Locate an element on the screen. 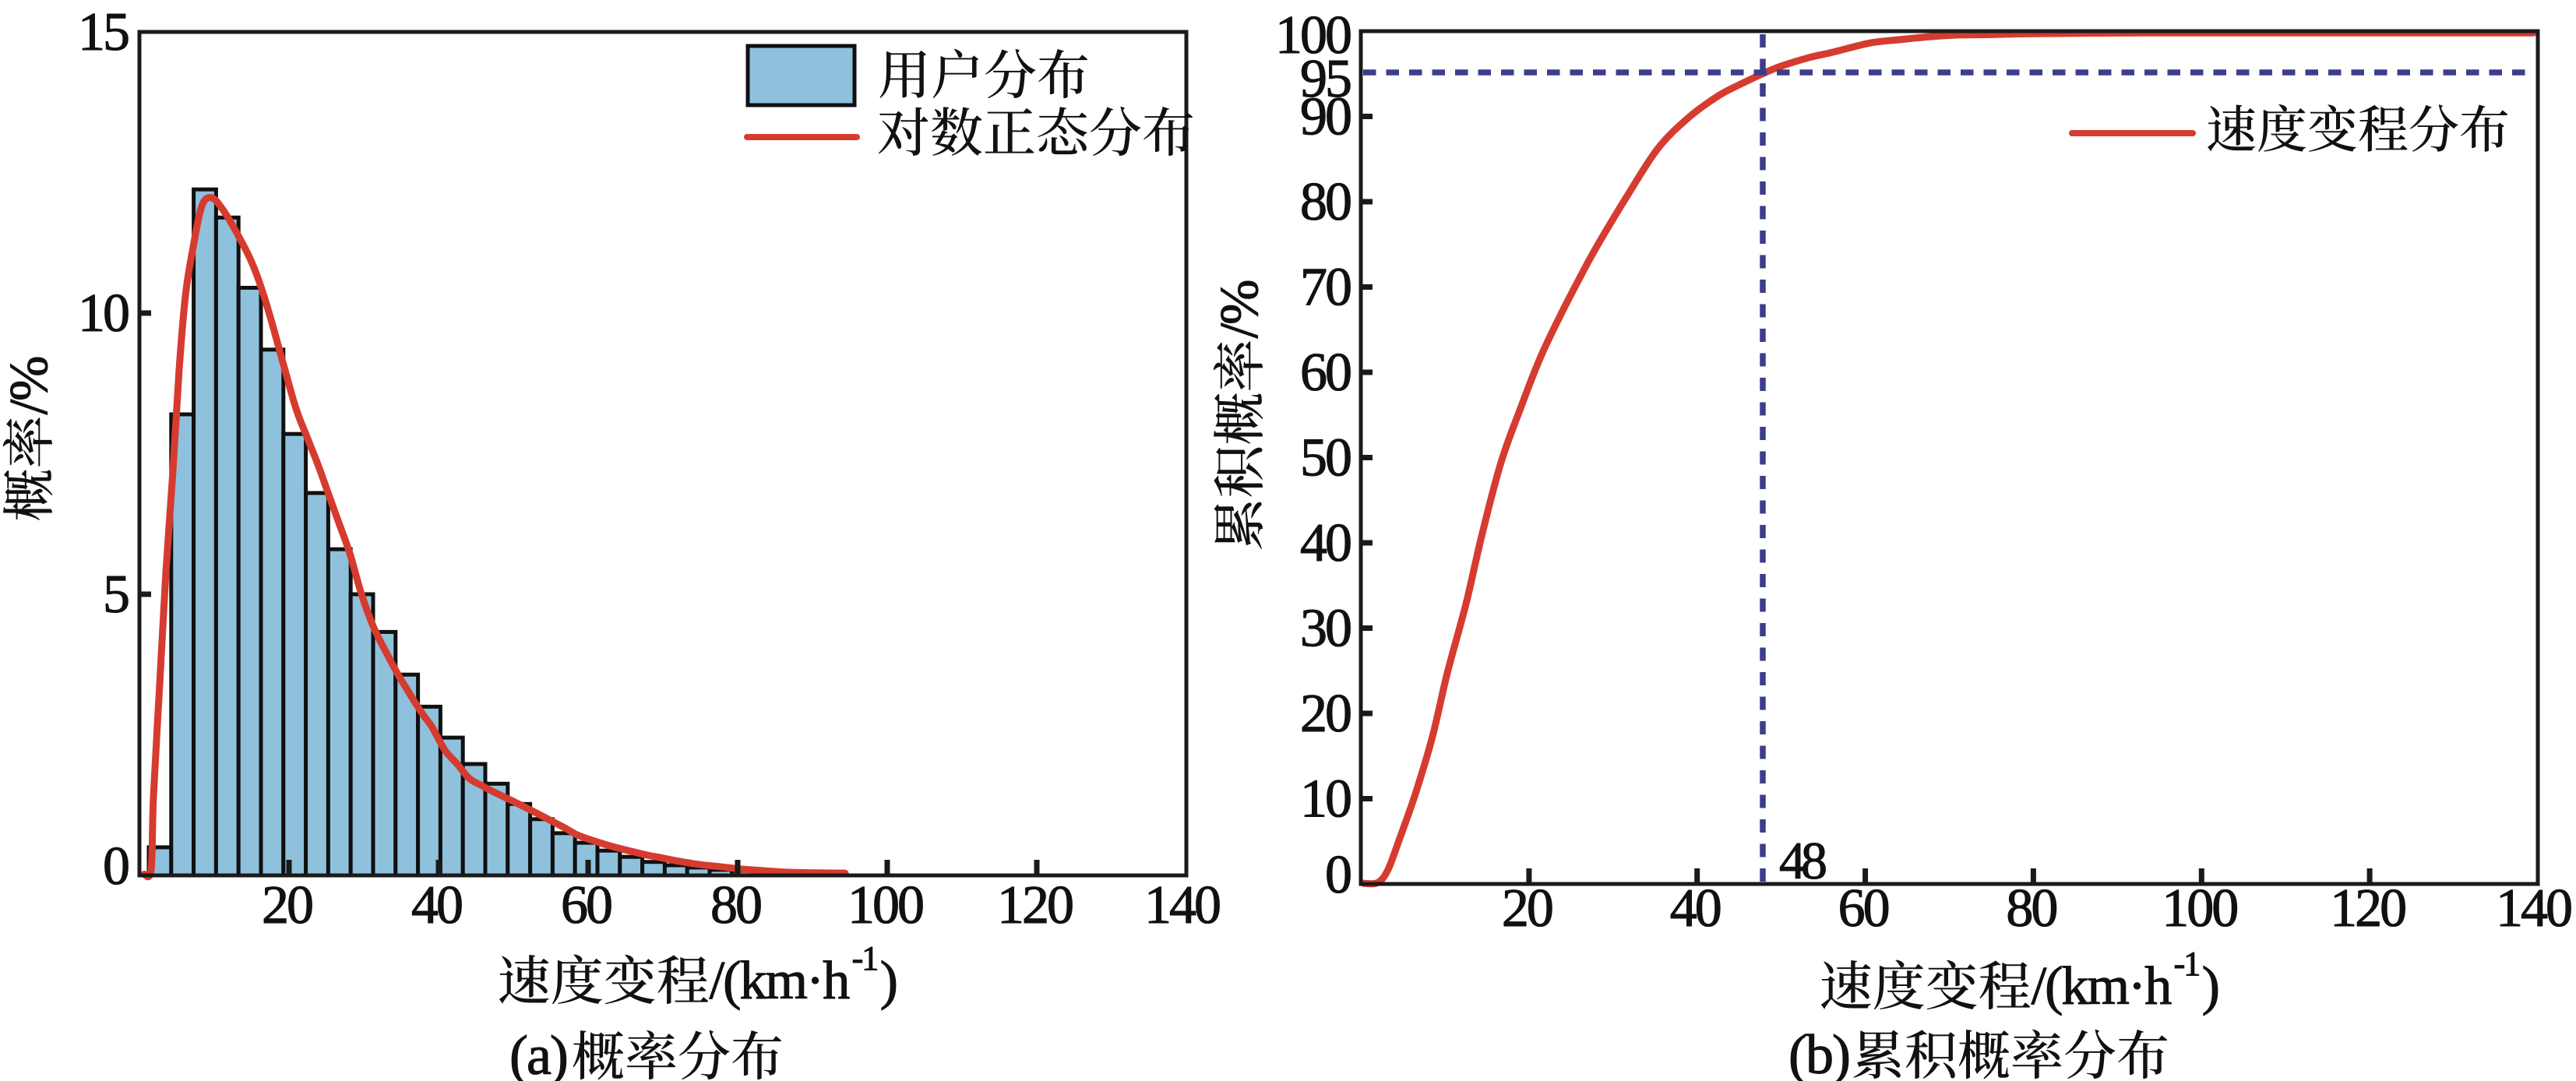 Image resolution: width=2576 pixels, height=1081 pixels. svg-text: 5 is located at coordinates (116, 595).